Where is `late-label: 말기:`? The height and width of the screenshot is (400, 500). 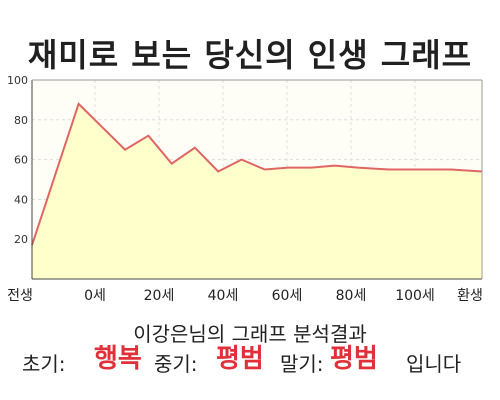 late-label: 말기: is located at coordinates (302, 364).